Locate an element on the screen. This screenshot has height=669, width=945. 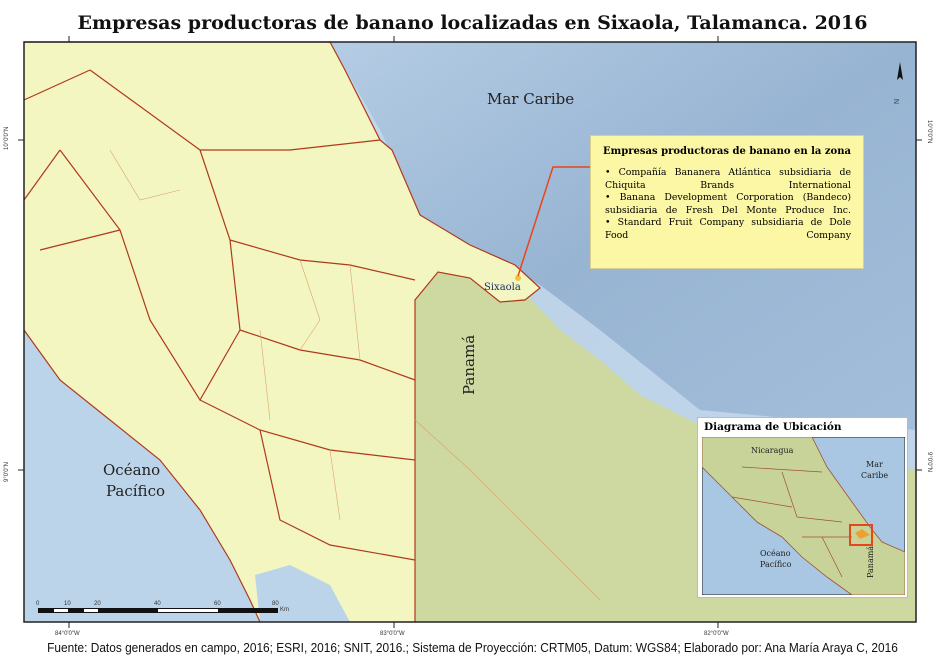
inset-label-pacifico: Pacífico is located at coordinates (776, 564).